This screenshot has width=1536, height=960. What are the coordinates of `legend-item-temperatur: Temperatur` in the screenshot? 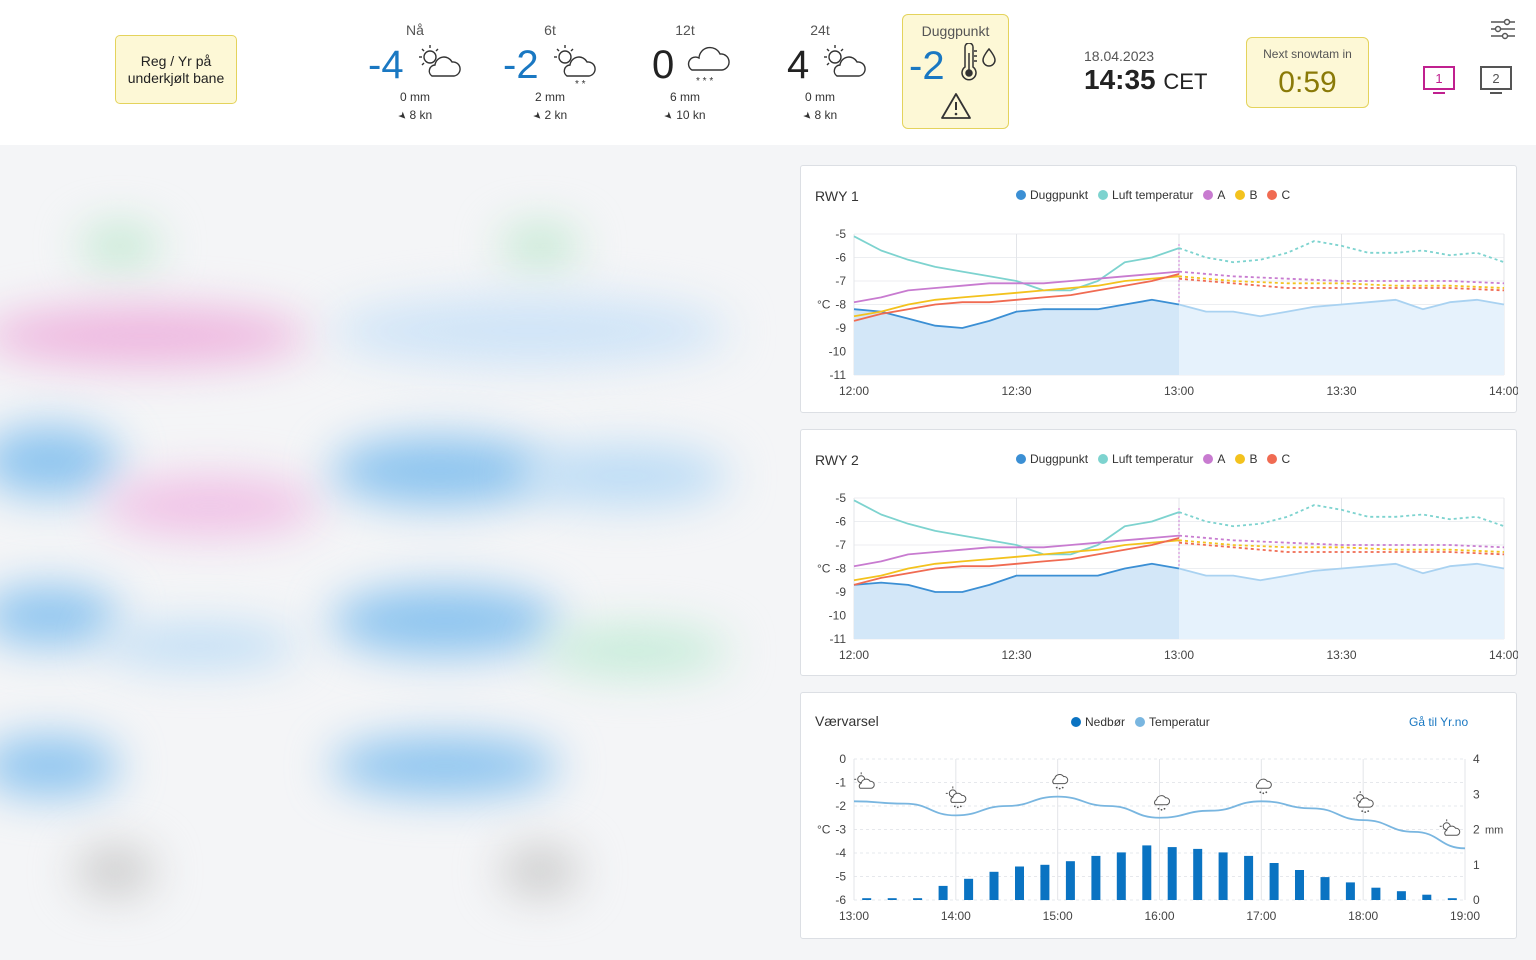 It's located at (1172, 722).